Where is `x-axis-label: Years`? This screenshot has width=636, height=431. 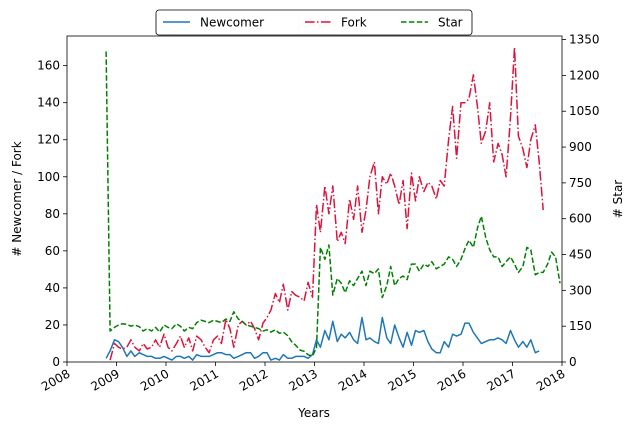
x-axis-label: Years is located at coordinates (313, 413).